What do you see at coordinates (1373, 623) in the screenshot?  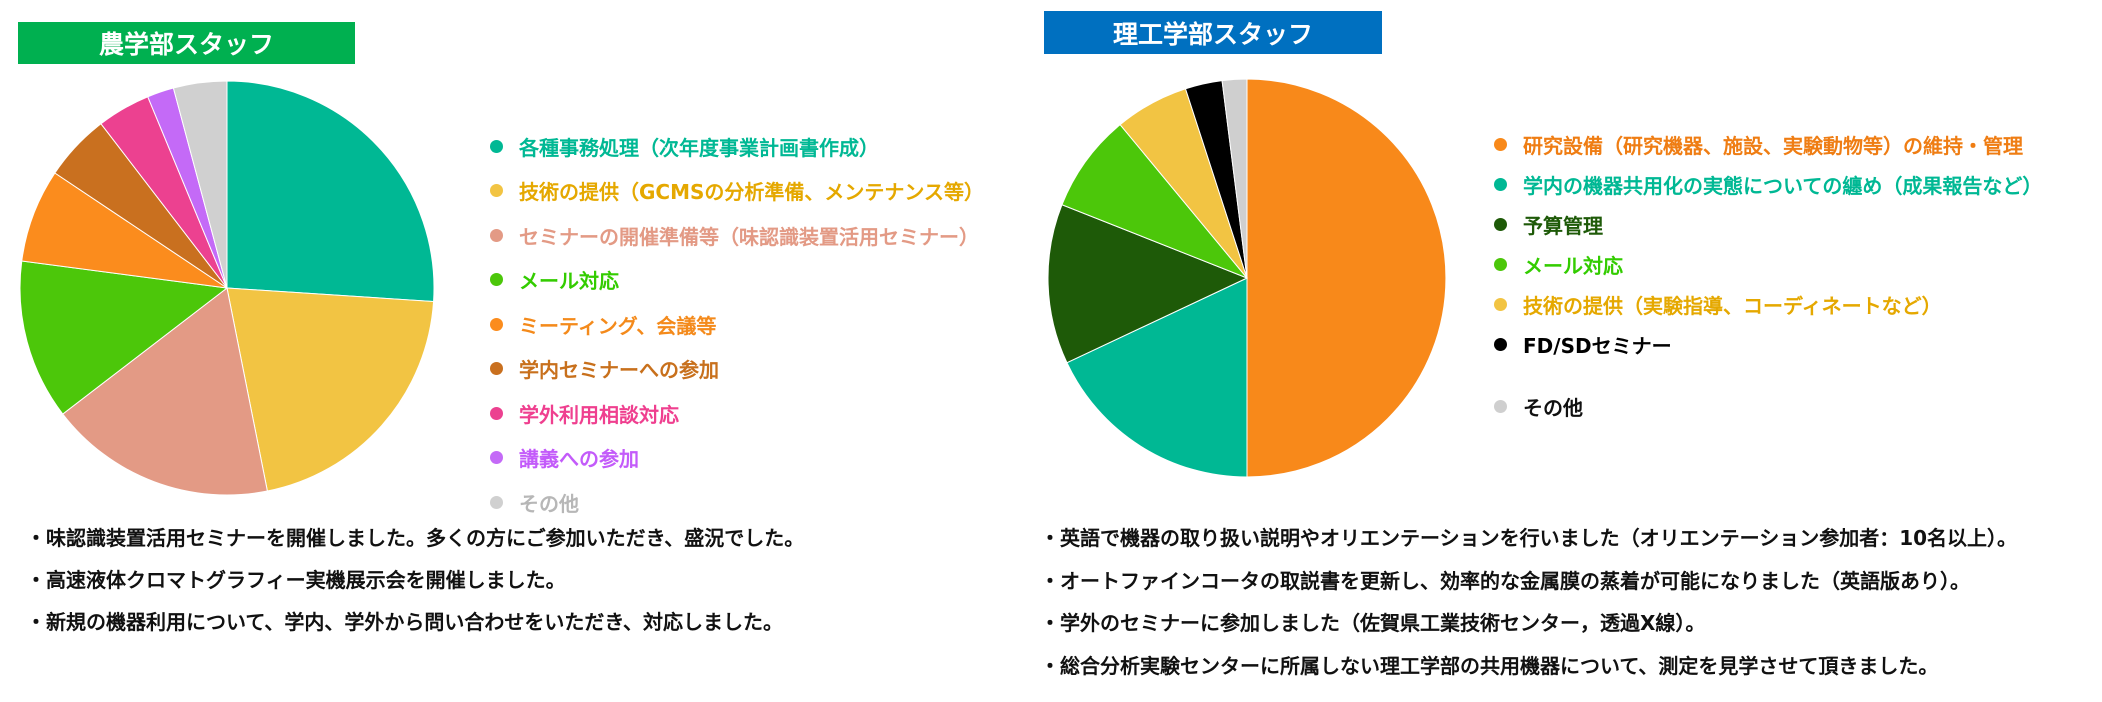 I see `note-line-3: ・学外のセミナーに参加しました（佐賀県工業技術センター，透過X線）。` at bounding box center [1373, 623].